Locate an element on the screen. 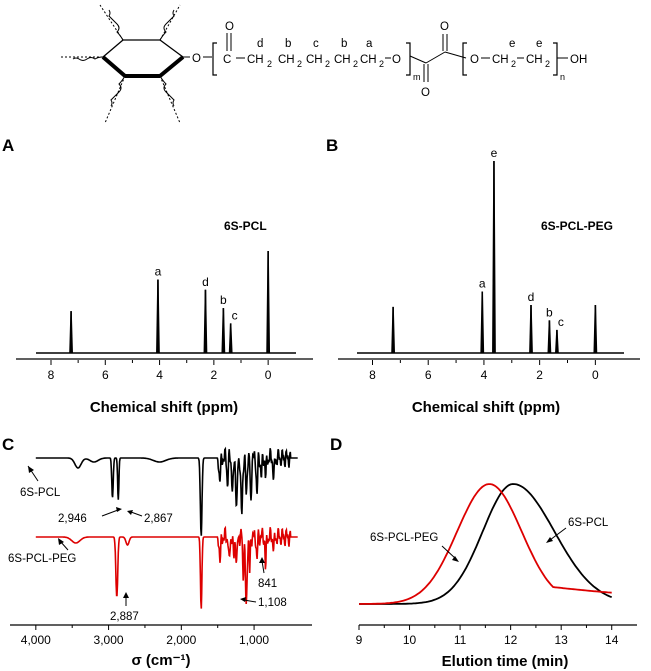 This screenshot has height=671, width=651. x-ticks-b: 8 6 4 2 0 is located at coordinates (484, 371).